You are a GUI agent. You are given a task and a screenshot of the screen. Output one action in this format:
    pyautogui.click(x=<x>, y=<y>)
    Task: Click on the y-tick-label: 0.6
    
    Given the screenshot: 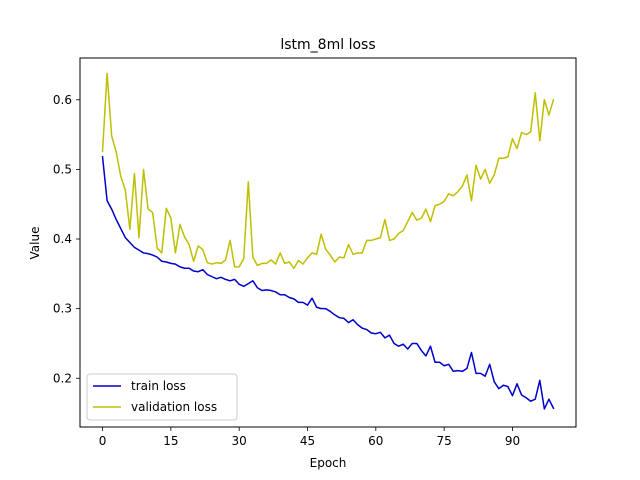 What is the action you would take?
    pyautogui.click(x=62, y=100)
    